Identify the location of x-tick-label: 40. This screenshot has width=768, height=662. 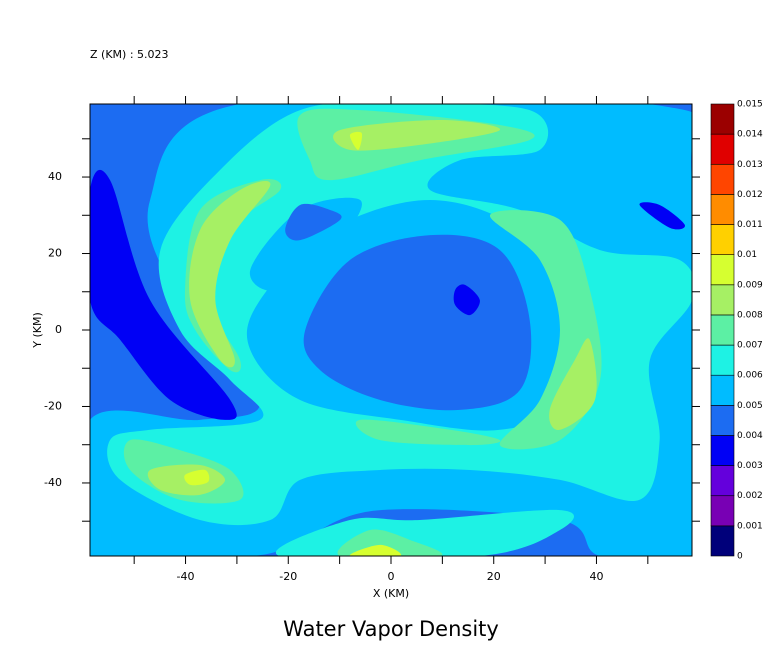
(596, 576).